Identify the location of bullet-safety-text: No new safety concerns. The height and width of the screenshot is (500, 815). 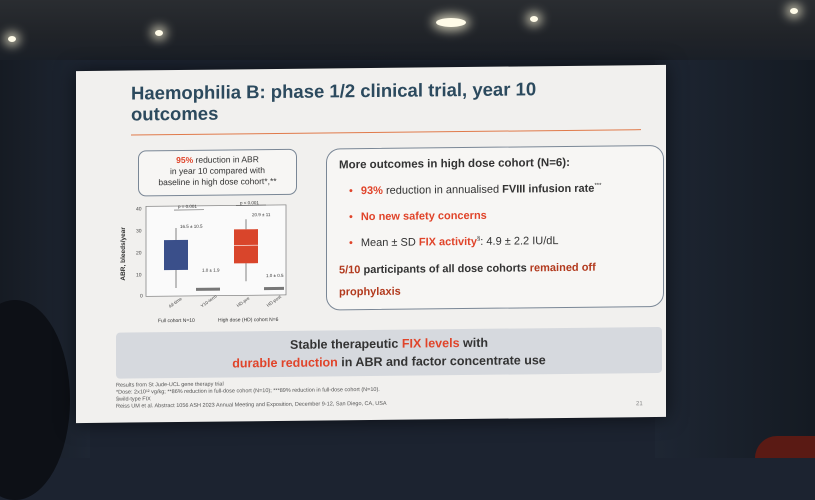
(424, 216).